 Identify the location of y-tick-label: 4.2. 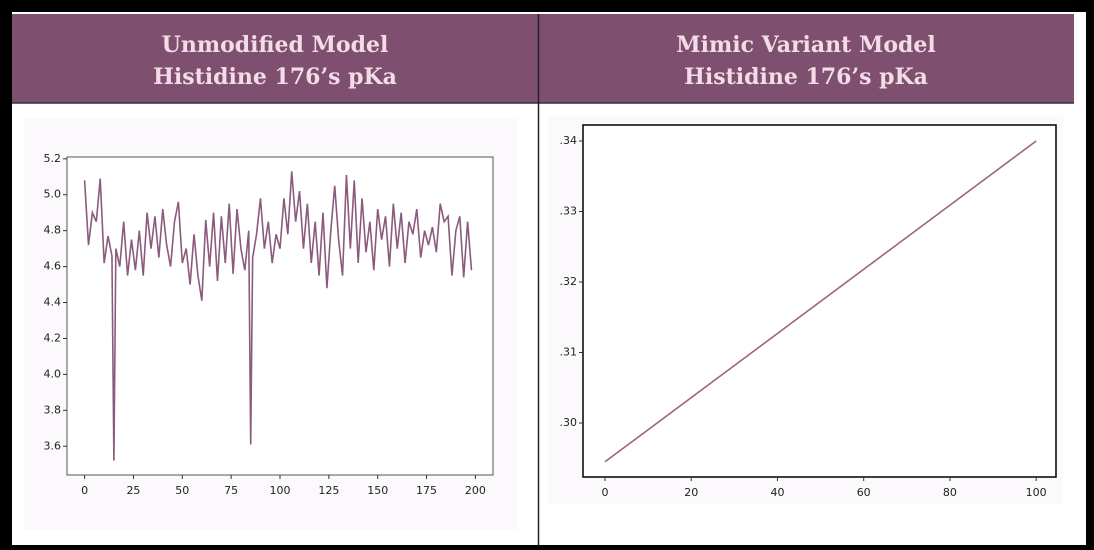
(53, 337).